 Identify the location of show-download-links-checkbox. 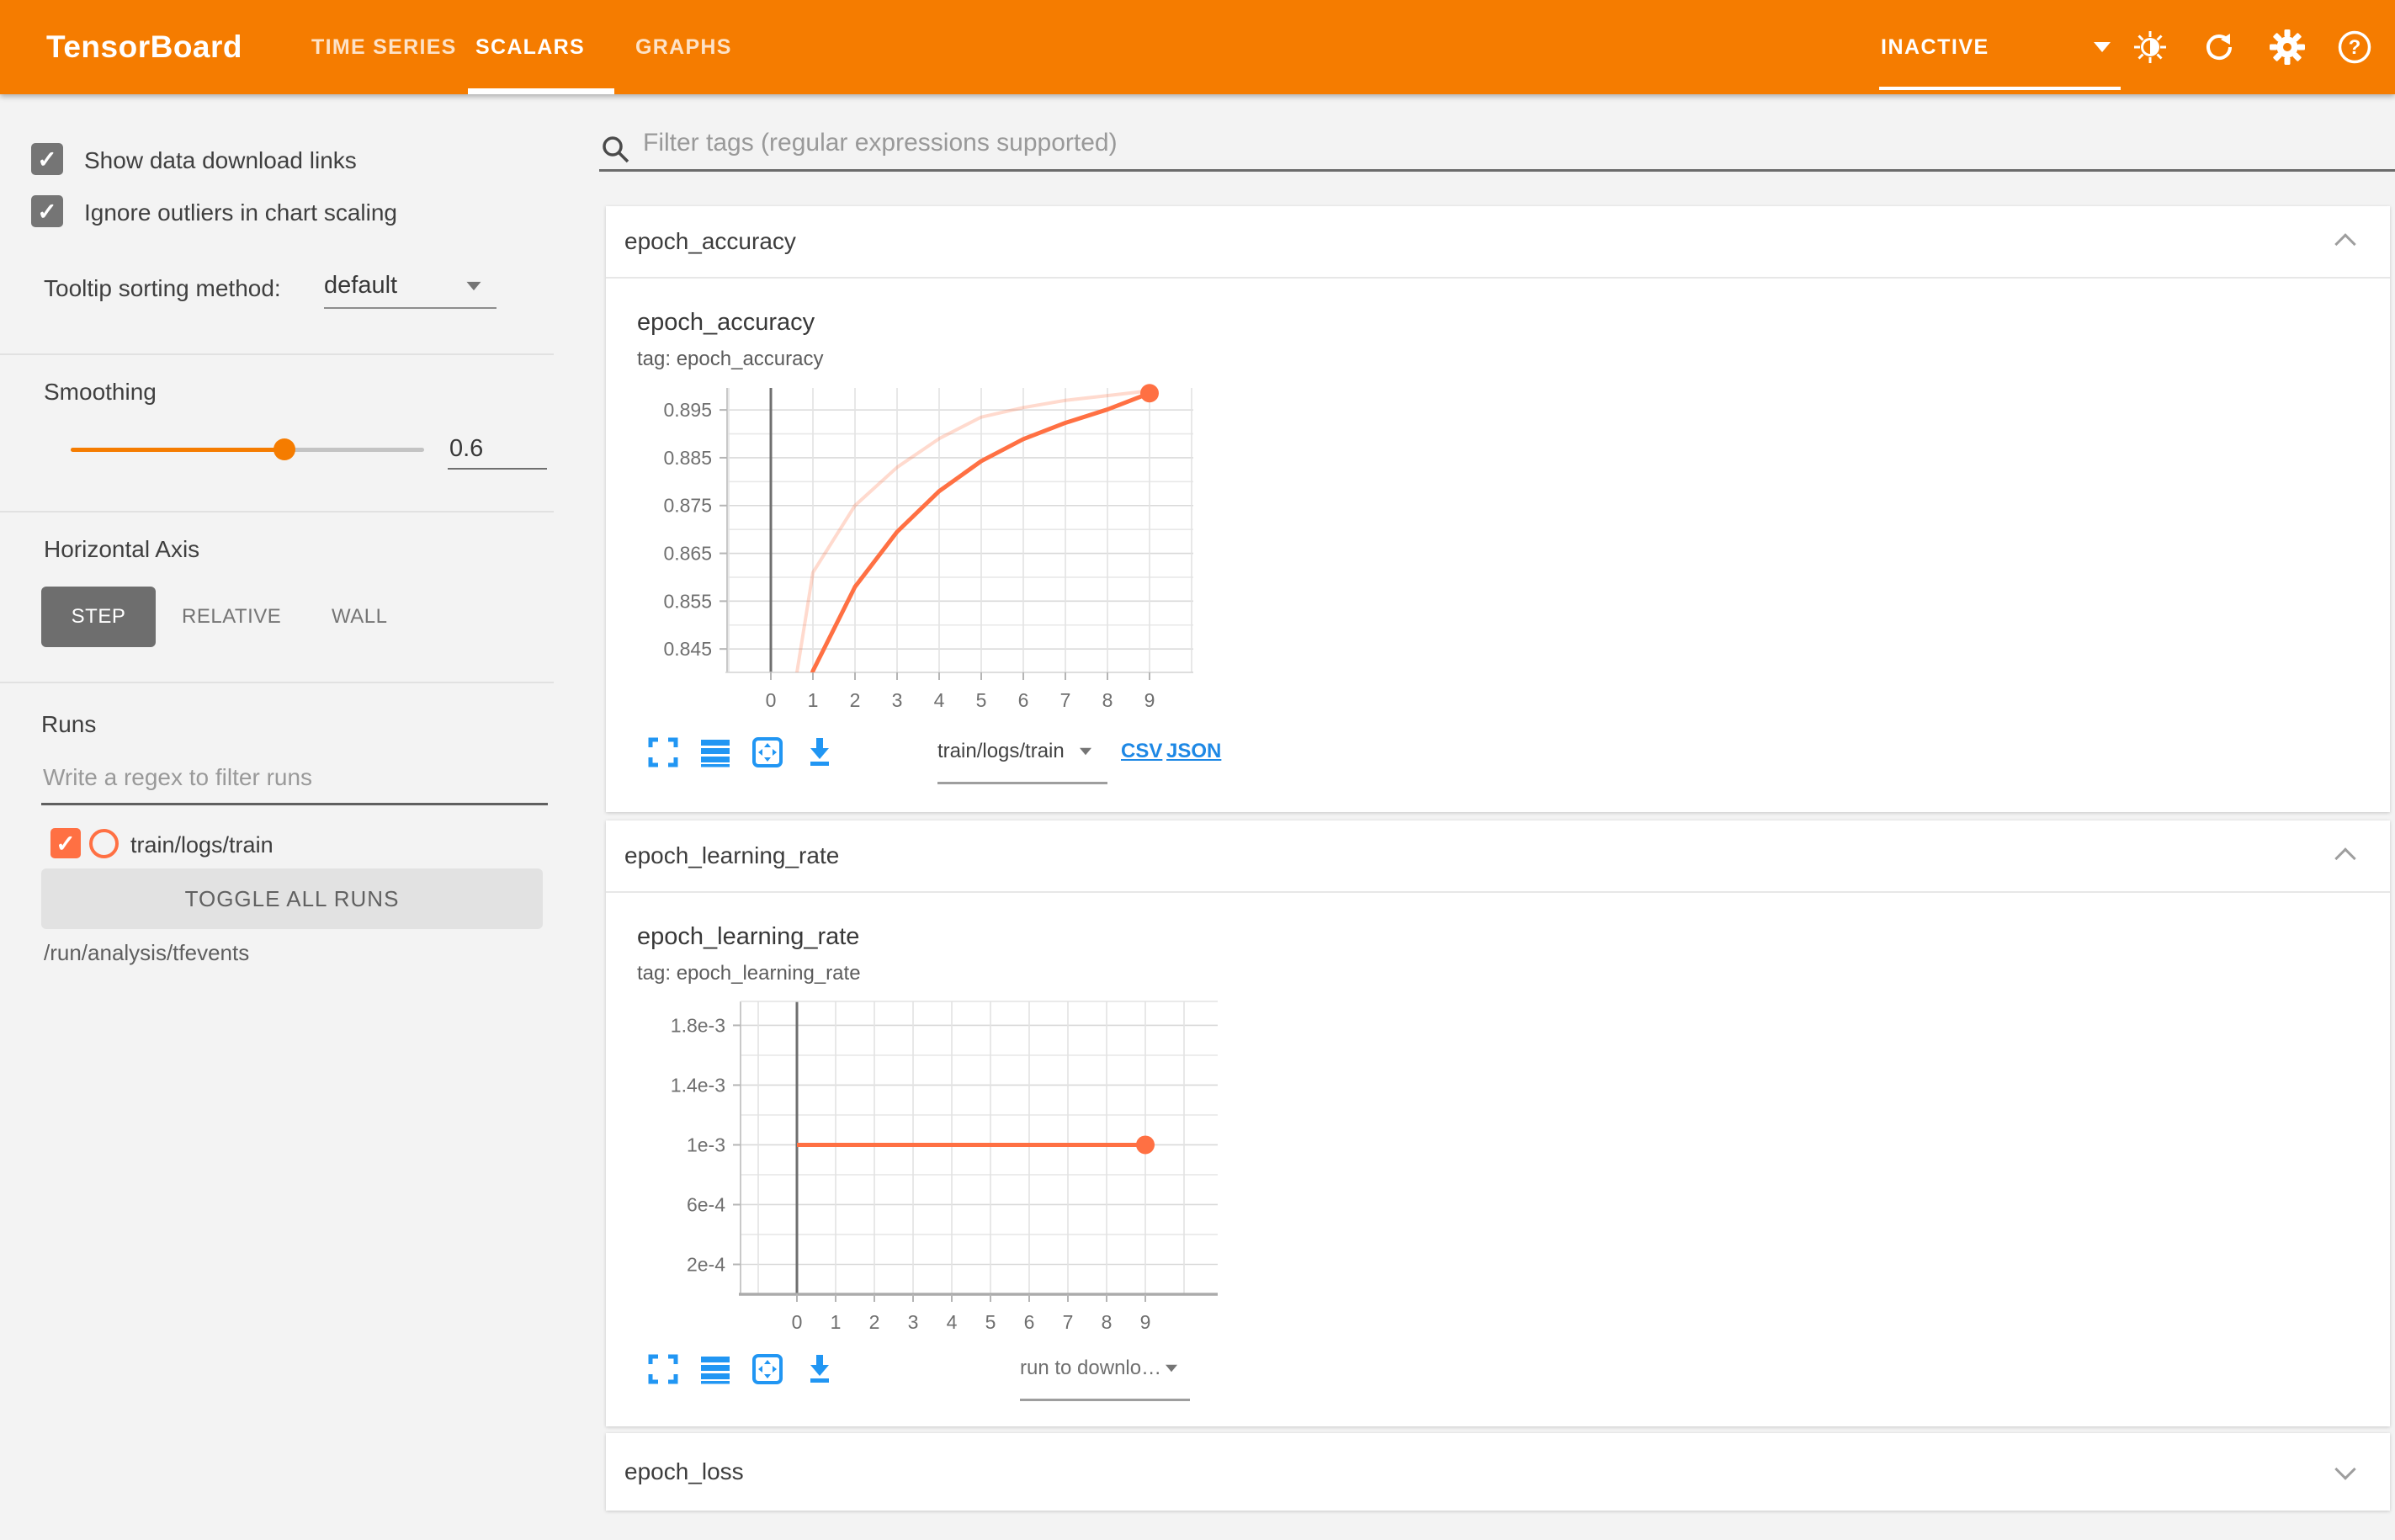
(47, 159).